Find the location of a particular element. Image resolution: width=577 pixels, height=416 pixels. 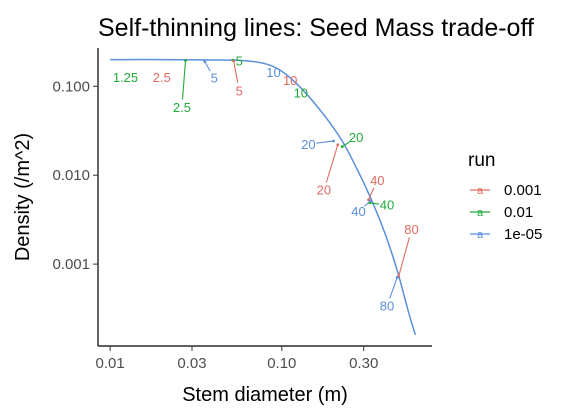

x-tick-label: 0.30 is located at coordinates (363, 363).